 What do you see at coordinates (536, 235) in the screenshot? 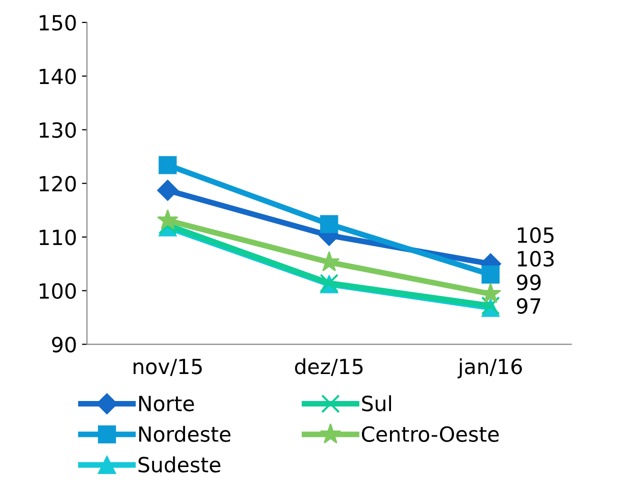
I see `data-label: 105` at bounding box center [536, 235].